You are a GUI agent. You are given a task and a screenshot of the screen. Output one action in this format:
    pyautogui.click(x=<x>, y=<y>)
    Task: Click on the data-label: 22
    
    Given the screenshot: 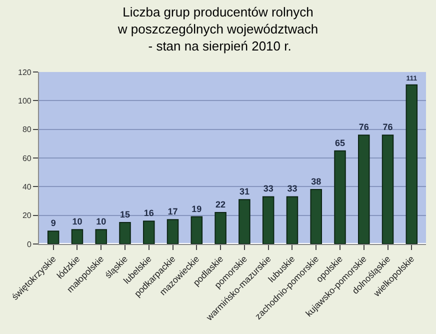 What is the action you would take?
    pyautogui.click(x=221, y=204)
    